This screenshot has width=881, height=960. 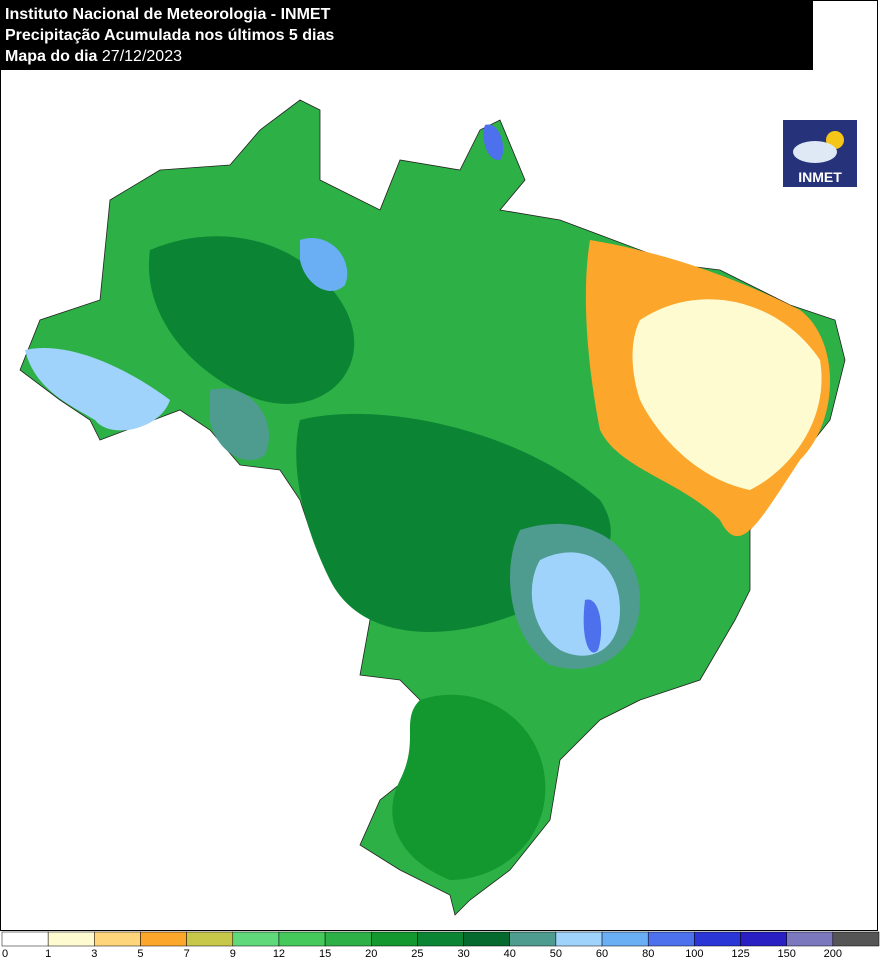 What do you see at coordinates (787, 954) in the screenshot?
I see `legend-label: 150` at bounding box center [787, 954].